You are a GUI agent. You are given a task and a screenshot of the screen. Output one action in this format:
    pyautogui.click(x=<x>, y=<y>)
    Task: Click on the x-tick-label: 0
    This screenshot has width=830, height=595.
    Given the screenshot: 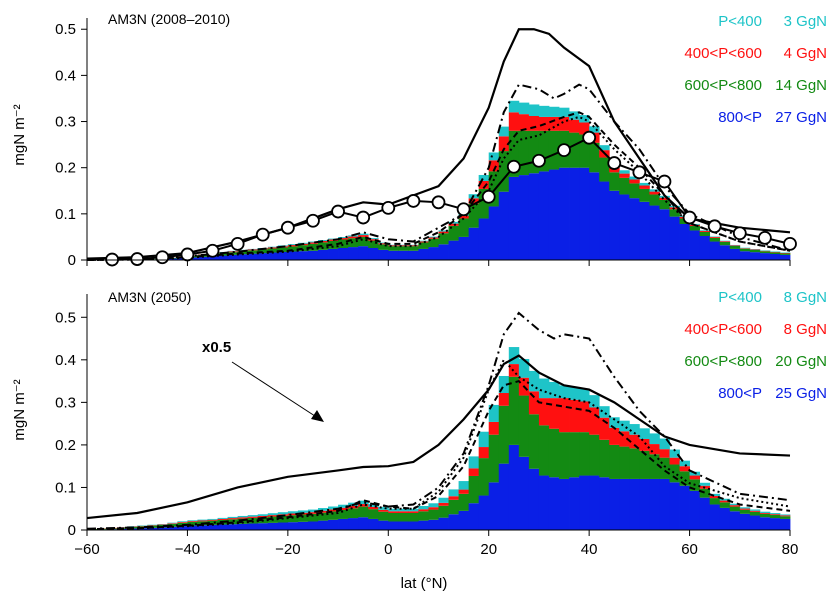 What is the action you would take?
    pyautogui.click(x=388, y=549)
    